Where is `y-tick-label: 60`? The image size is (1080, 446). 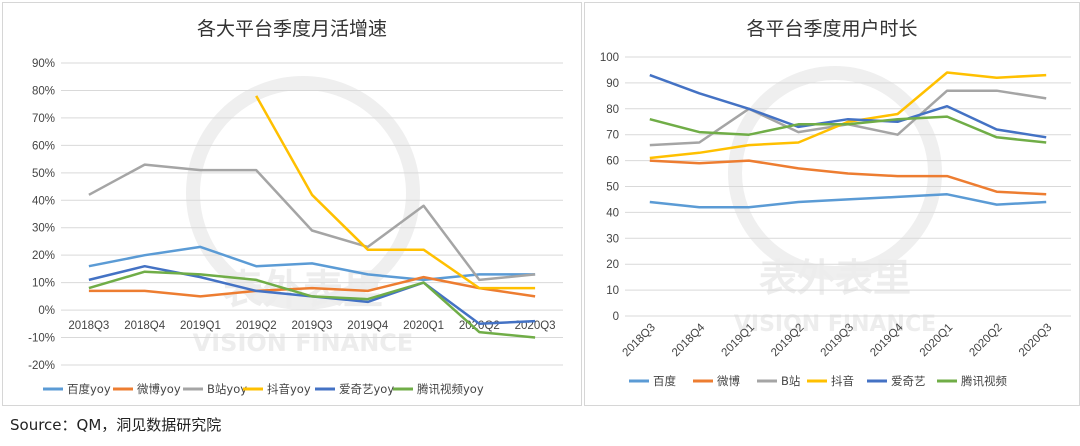
y-tick-label: 60 is located at coordinates (612, 162).